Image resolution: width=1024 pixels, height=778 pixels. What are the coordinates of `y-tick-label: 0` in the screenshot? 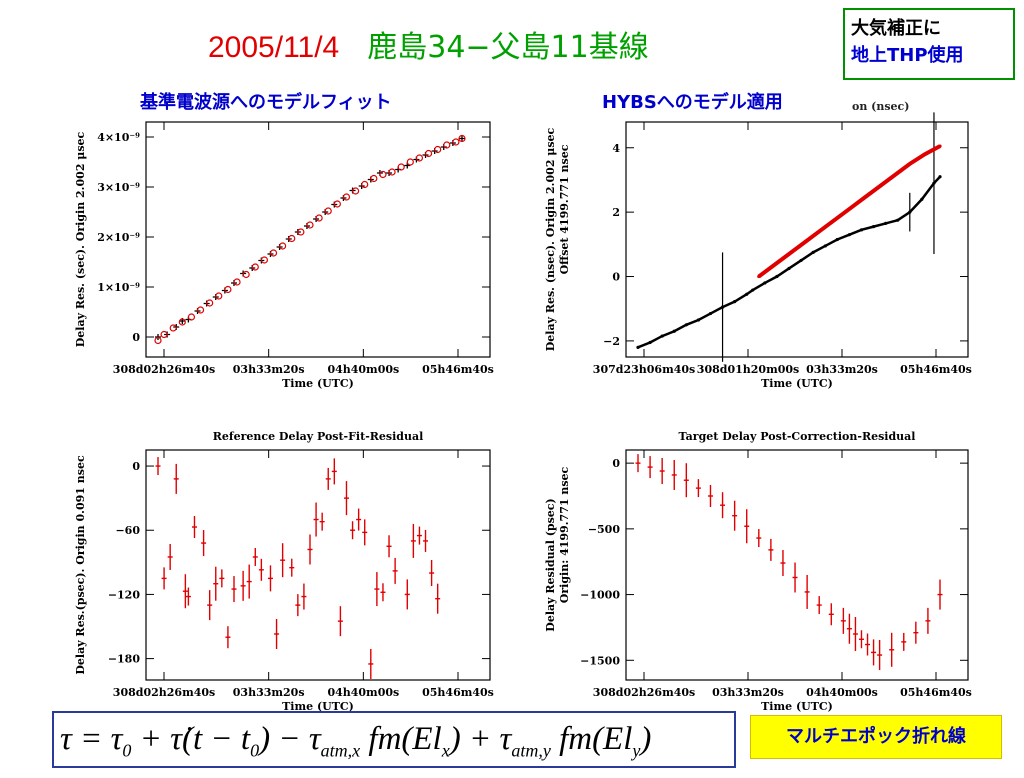 It's located at (136, 337).